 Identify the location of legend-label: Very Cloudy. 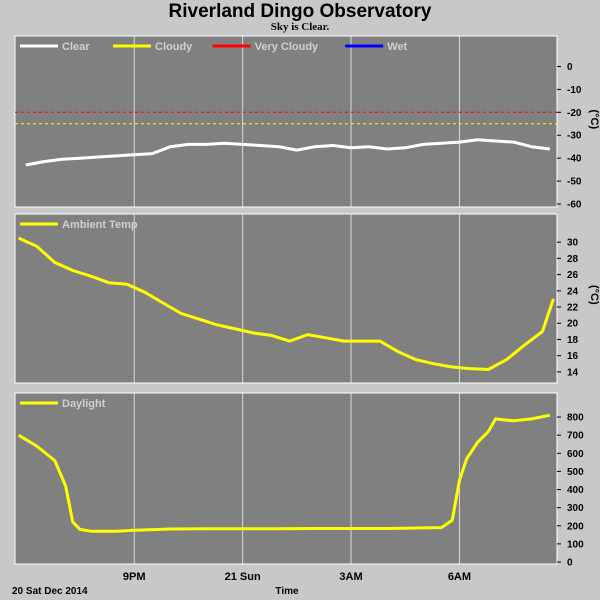
(287, 47).